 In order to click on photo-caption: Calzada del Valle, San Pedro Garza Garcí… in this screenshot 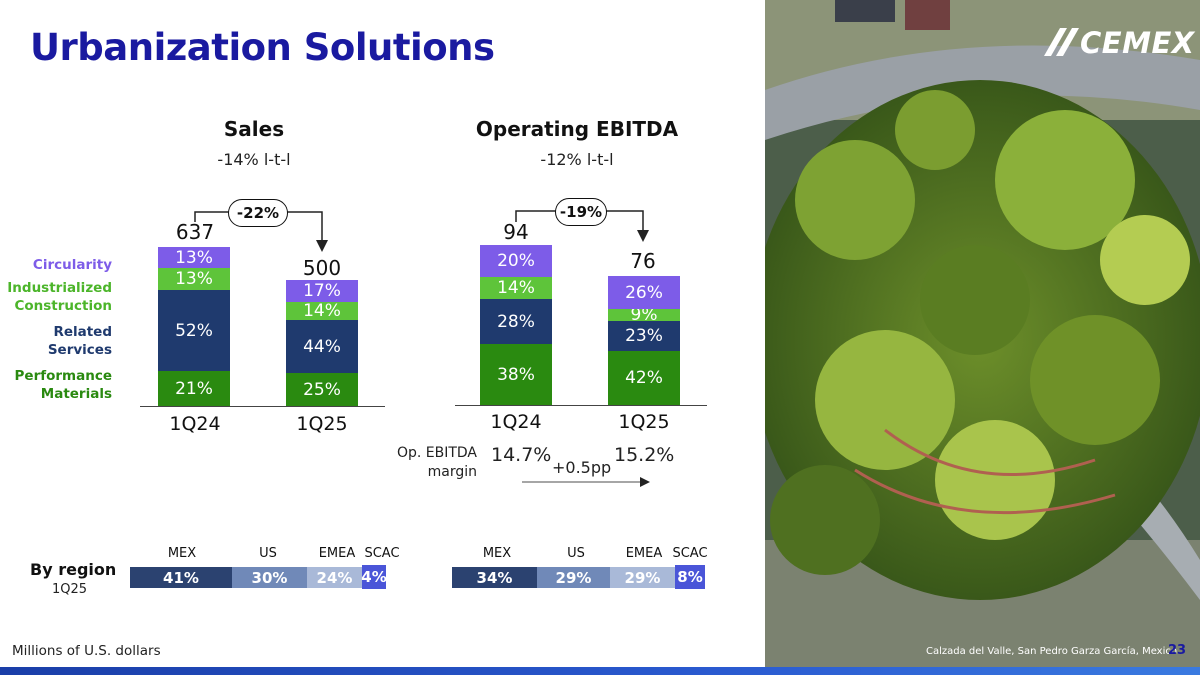, I will do `click(1051, 651)`.